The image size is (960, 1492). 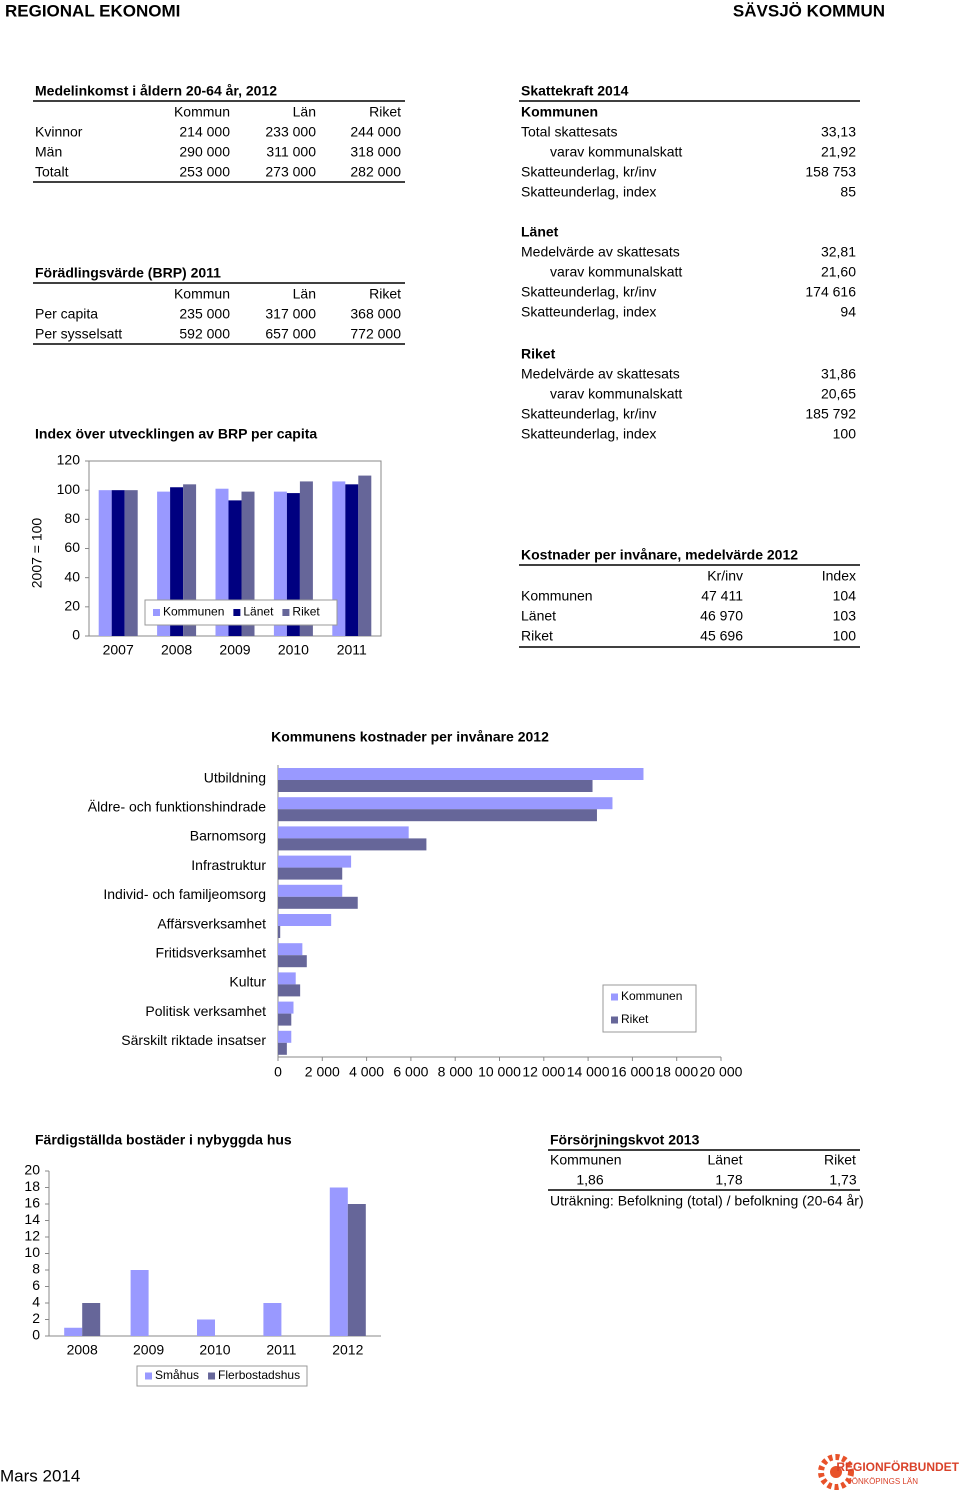 I want to click on cell: 21,92, so click(x=838, y=152).